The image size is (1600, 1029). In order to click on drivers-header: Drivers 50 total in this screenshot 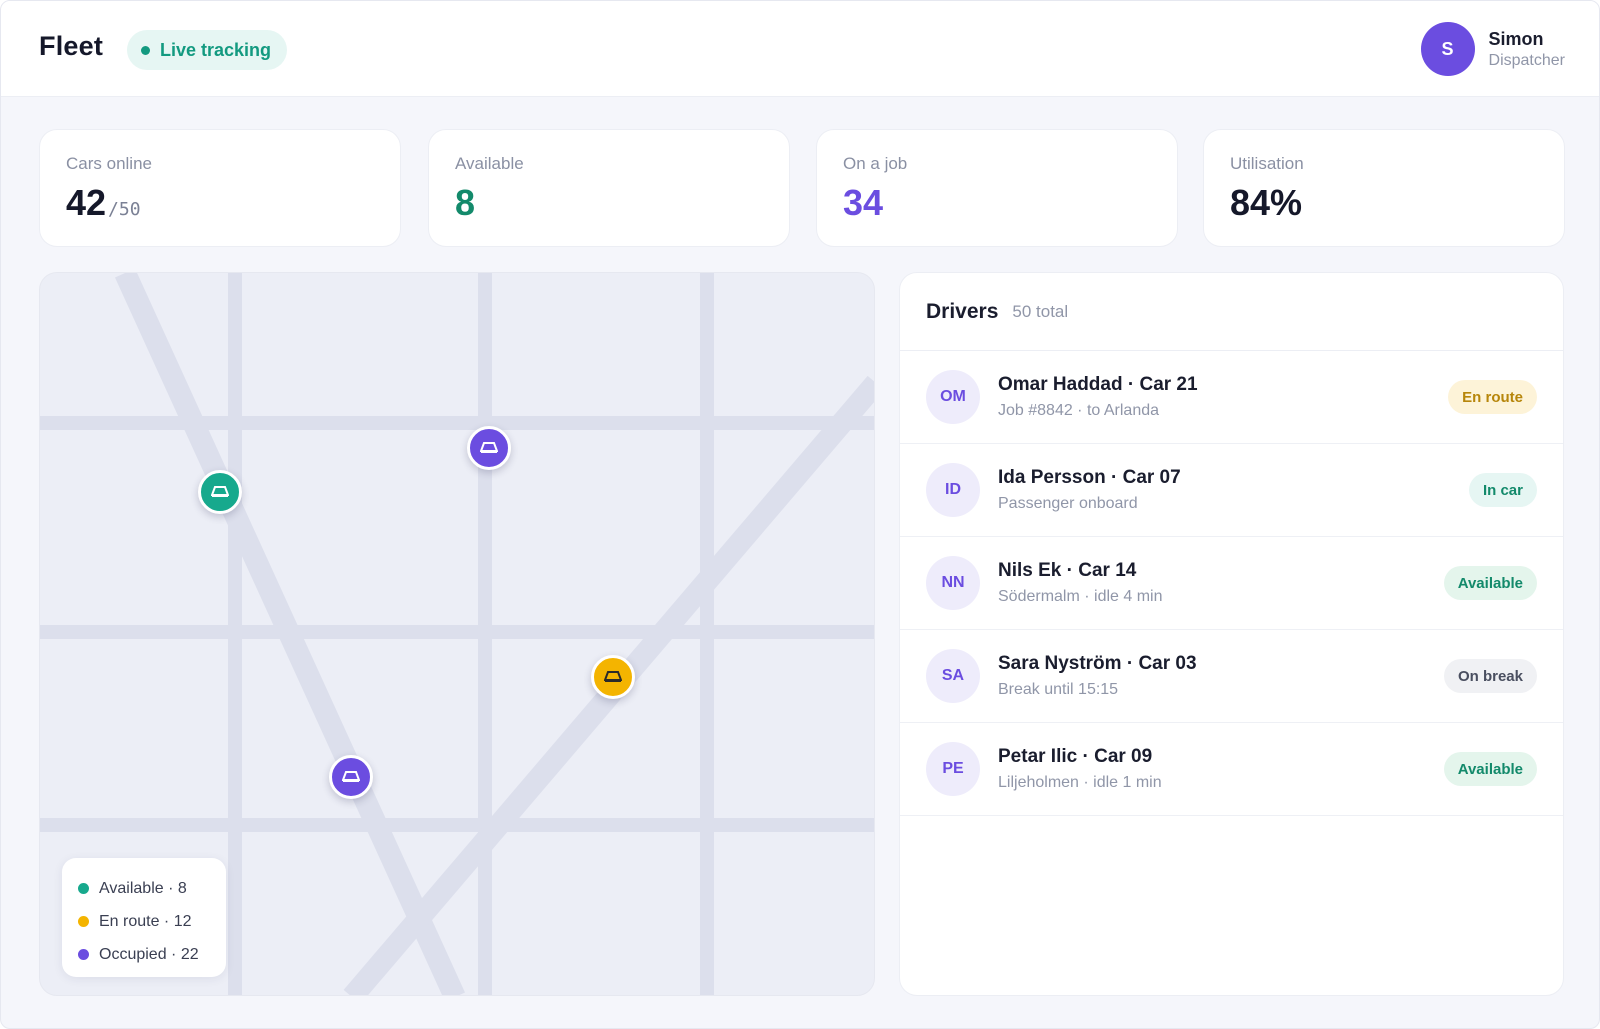, I will do `click(1231, 312)`.